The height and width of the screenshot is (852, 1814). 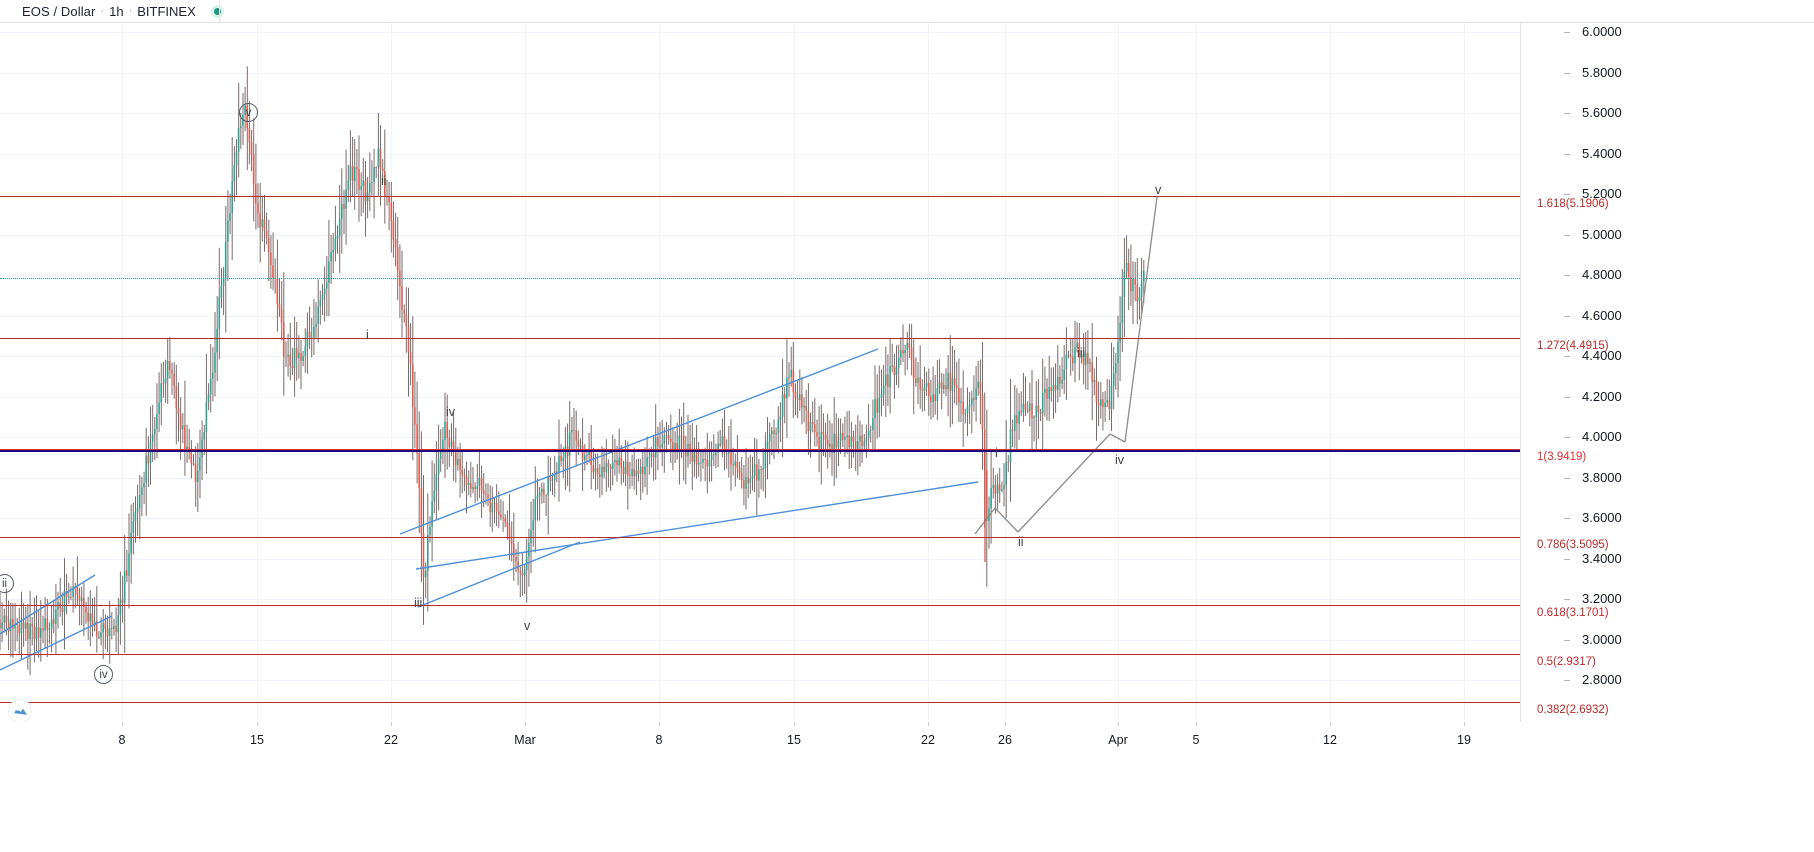 What do you see at coordinates (1520, 387) in the screenshot?
I see `axis-separator` at bounding box center [1520, 387].